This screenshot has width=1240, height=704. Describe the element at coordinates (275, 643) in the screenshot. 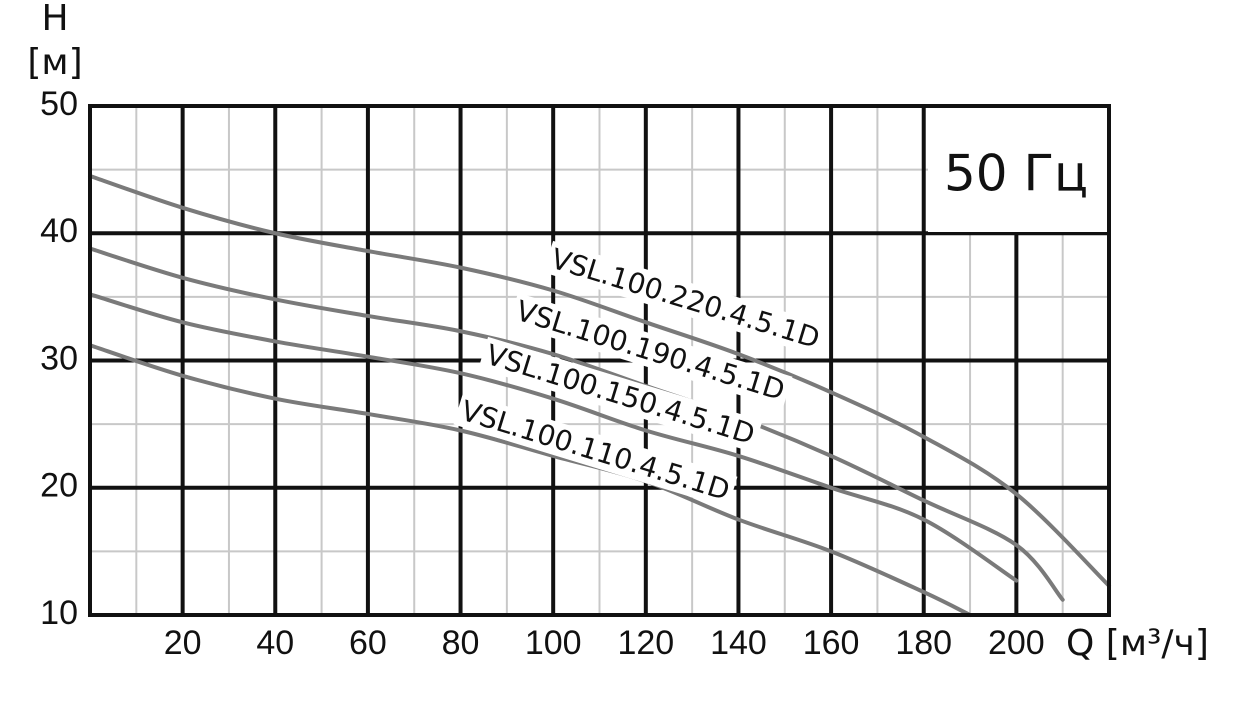

I see `x-tick-label: 40` at that location.